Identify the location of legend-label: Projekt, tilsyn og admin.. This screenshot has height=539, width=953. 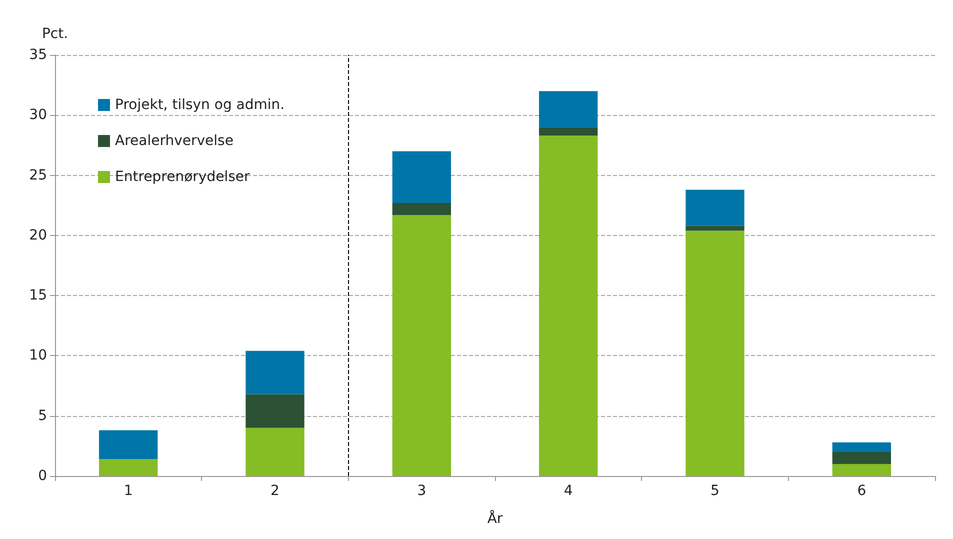
(200, 105).